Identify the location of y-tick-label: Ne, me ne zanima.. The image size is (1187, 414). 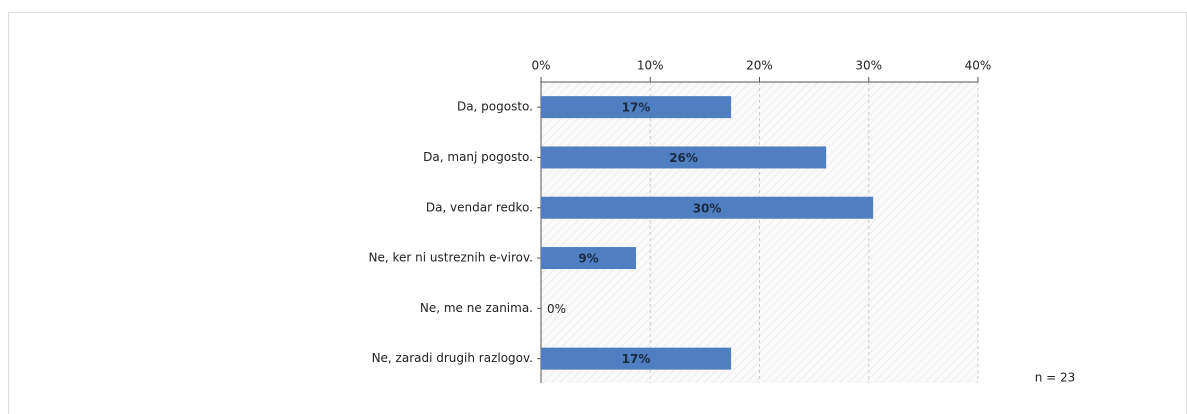
(476, 308).